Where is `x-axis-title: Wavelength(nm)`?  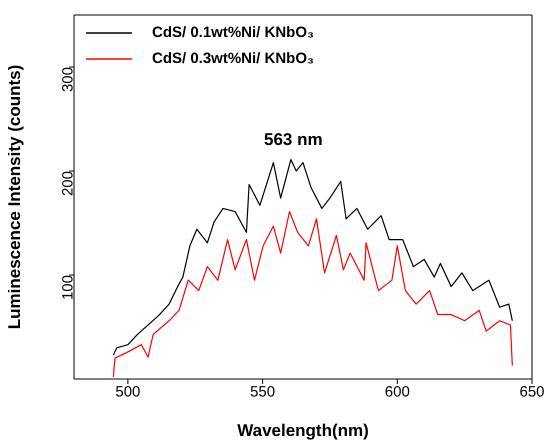
x-axis-title: Wavelength(nm) is located at coordinates (303, 430).